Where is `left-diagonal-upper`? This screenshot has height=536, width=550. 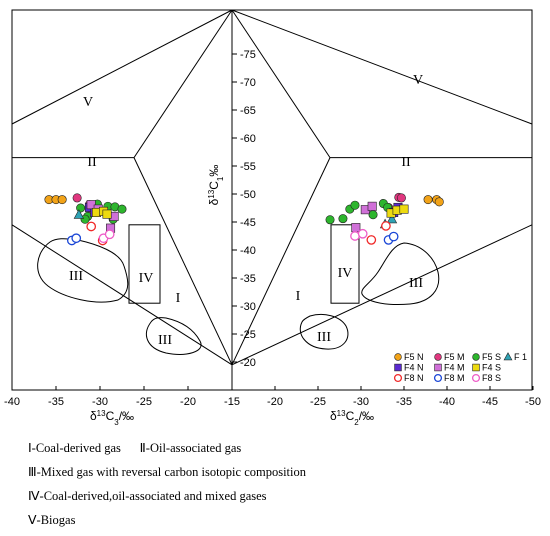 left-diagonal-upper is located at coordinates (183, 83).